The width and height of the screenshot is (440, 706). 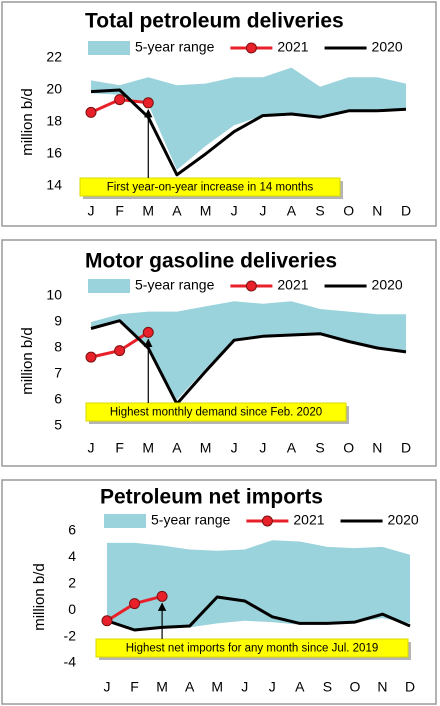 What do you see at coordinates (58, 347) in the screenshot?
I see `y-tick-label: 8` at bounding box center [58, 347].